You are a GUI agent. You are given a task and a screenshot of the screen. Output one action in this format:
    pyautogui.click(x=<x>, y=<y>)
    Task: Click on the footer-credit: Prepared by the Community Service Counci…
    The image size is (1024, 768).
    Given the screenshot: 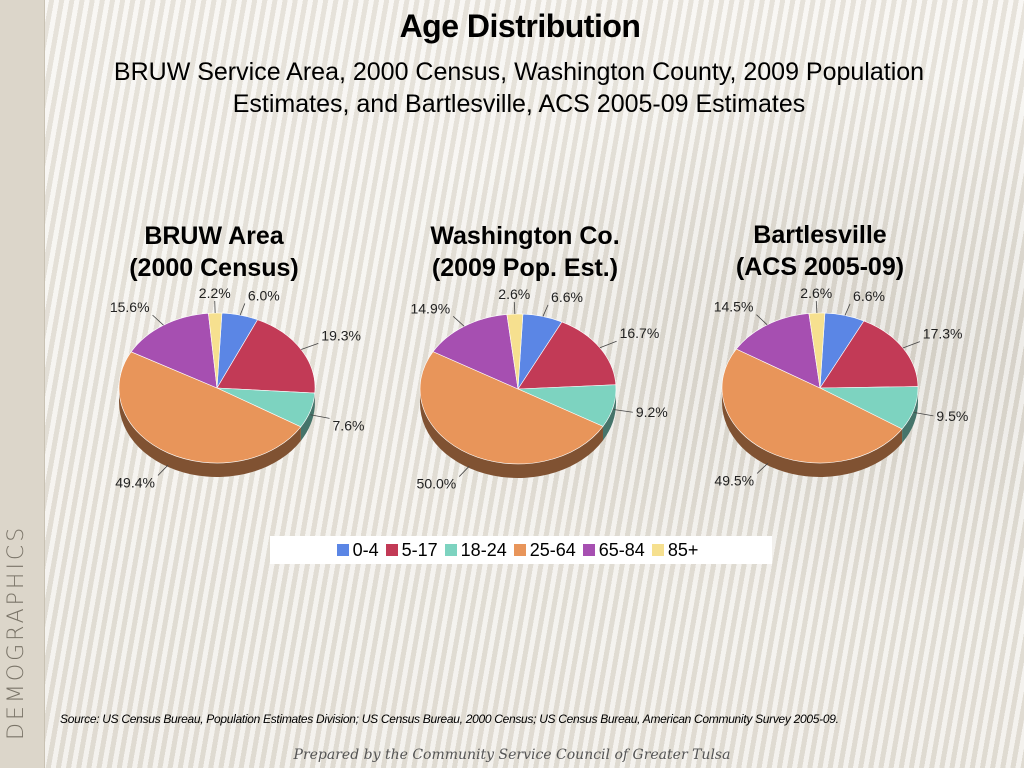 What is the action you would take?
    pyautogui.click(x=512, y=755)
    